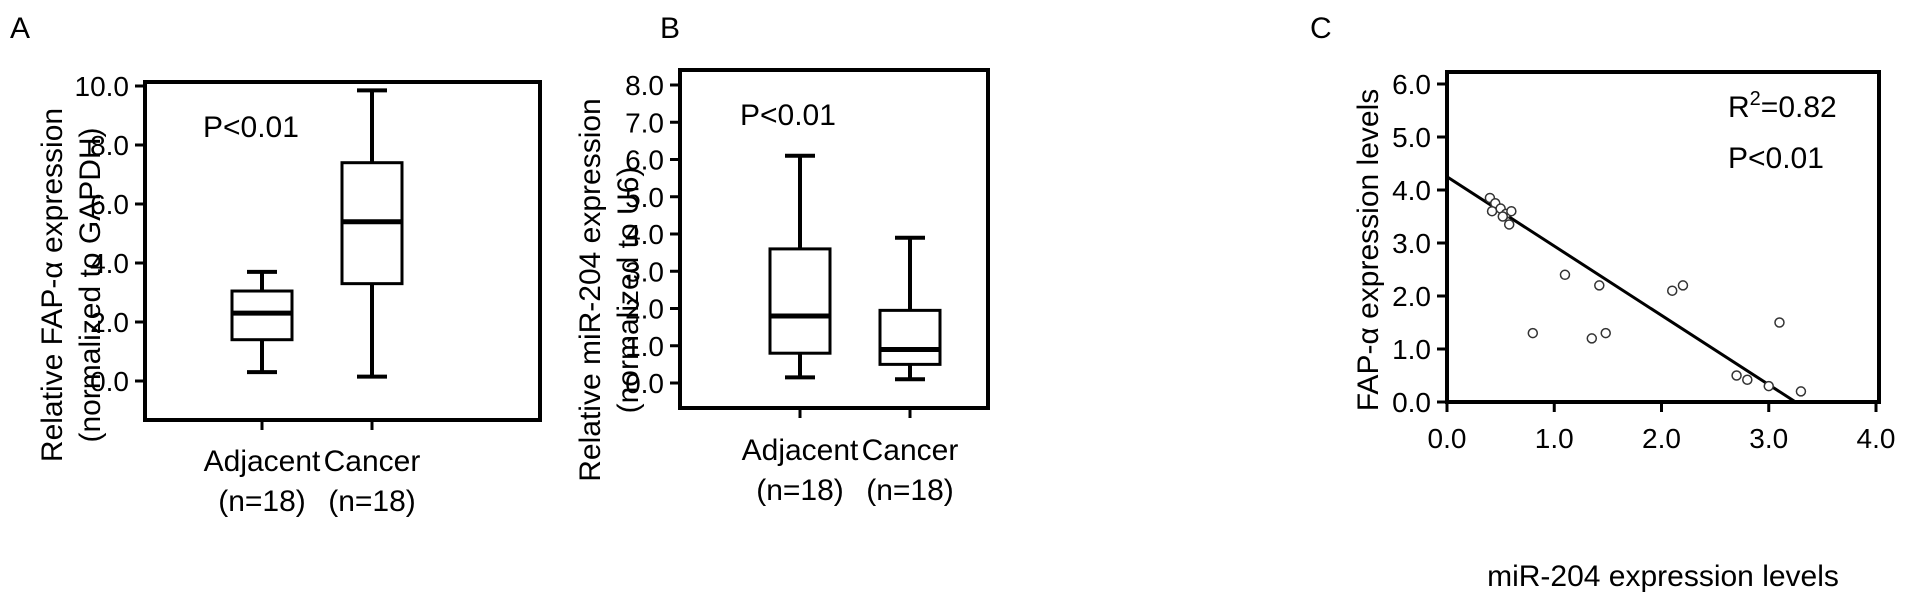 This screenshot has height=612, width=1910. Describe the element at coordinates (251, 127) in the screenshot. I see `panel-a-p-value: P<0.01` at that location.